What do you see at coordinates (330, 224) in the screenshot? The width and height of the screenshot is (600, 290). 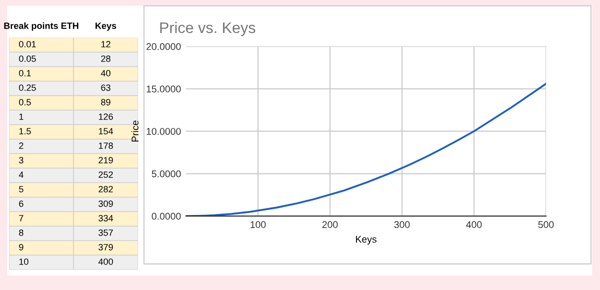 I see `x-tick-label: 200` at bounding box center [330, 224].